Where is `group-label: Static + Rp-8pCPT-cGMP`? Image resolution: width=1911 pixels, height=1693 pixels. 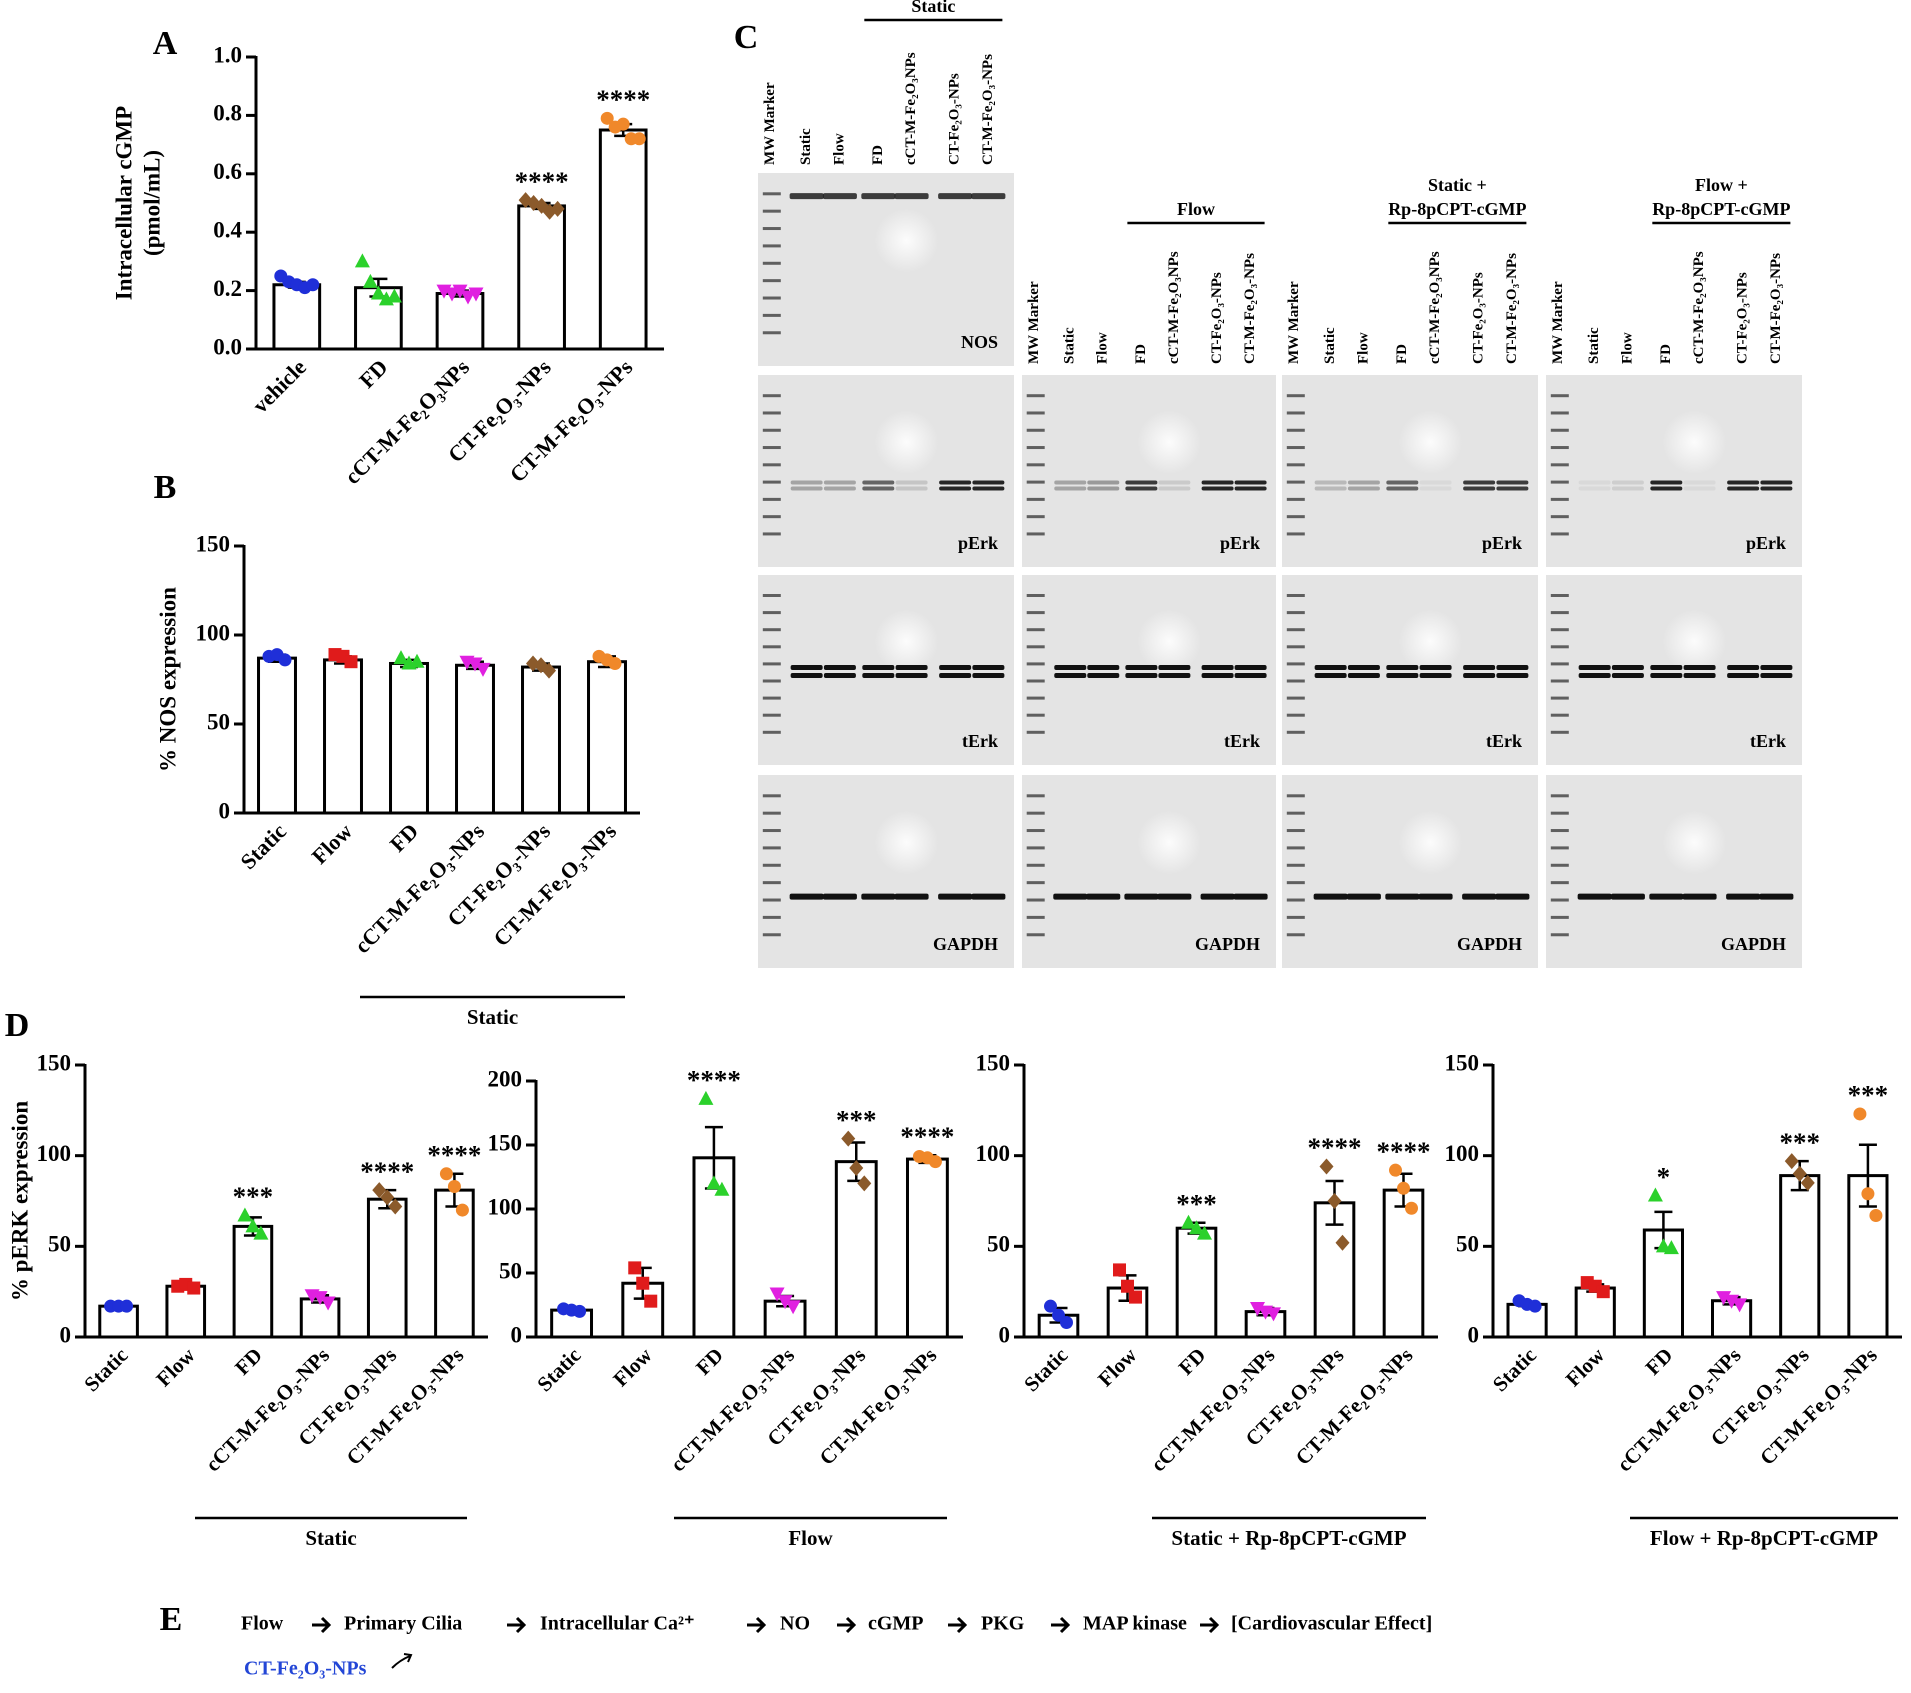 group-label: Static + Rp-8pCPT-cGMP is located at coordinates (1288, 1538).